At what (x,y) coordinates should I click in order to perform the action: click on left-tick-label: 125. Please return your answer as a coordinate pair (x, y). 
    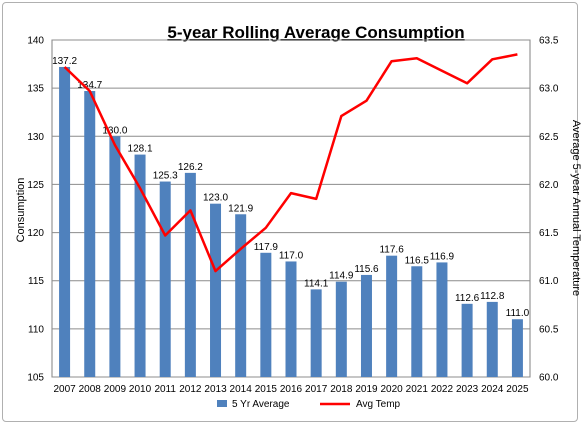
    Looking at the image, I should click on (35, 185).